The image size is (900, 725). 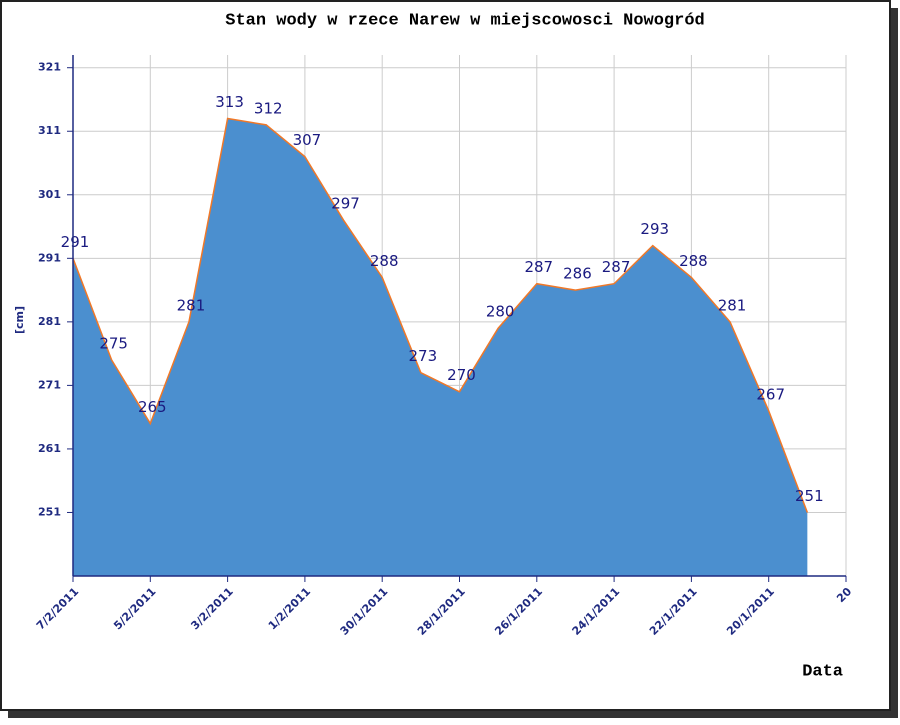 What do you see at coordinates (152, 407) in the screenshot?
I see `value-label: 265` at bounding box center [152, 407].